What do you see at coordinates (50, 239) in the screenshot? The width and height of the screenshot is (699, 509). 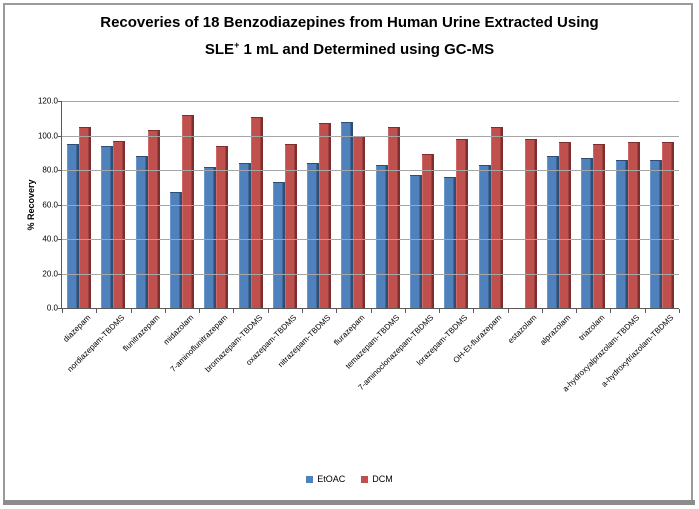 I see `y-tick-label: 40.0` at bounding box center [50, 239].